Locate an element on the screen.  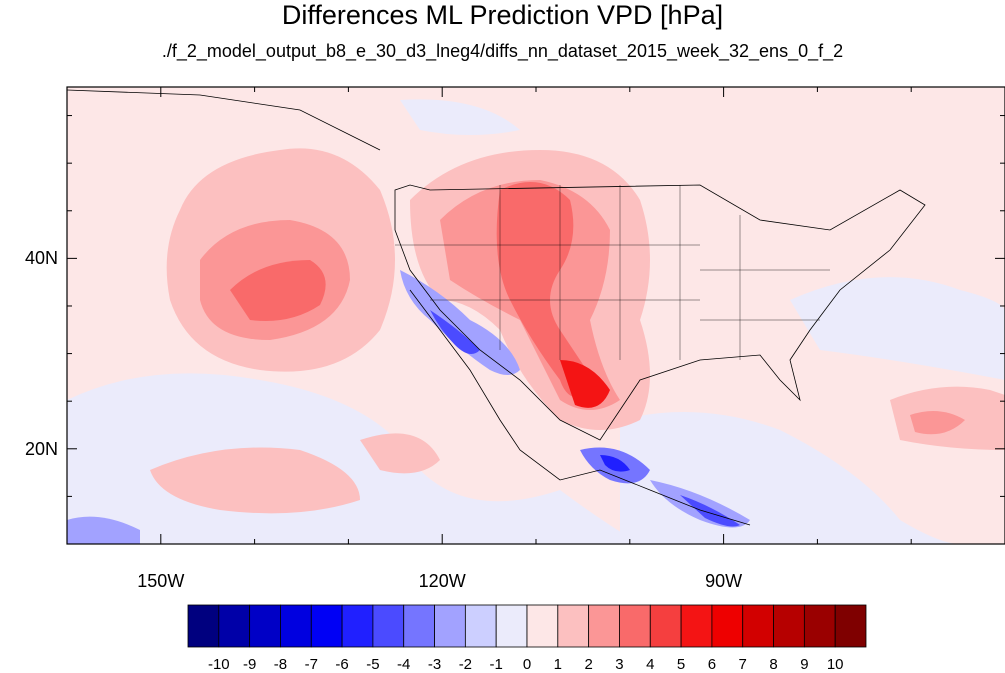
colorbar-label: 6 is located at coordinates (712, 664).